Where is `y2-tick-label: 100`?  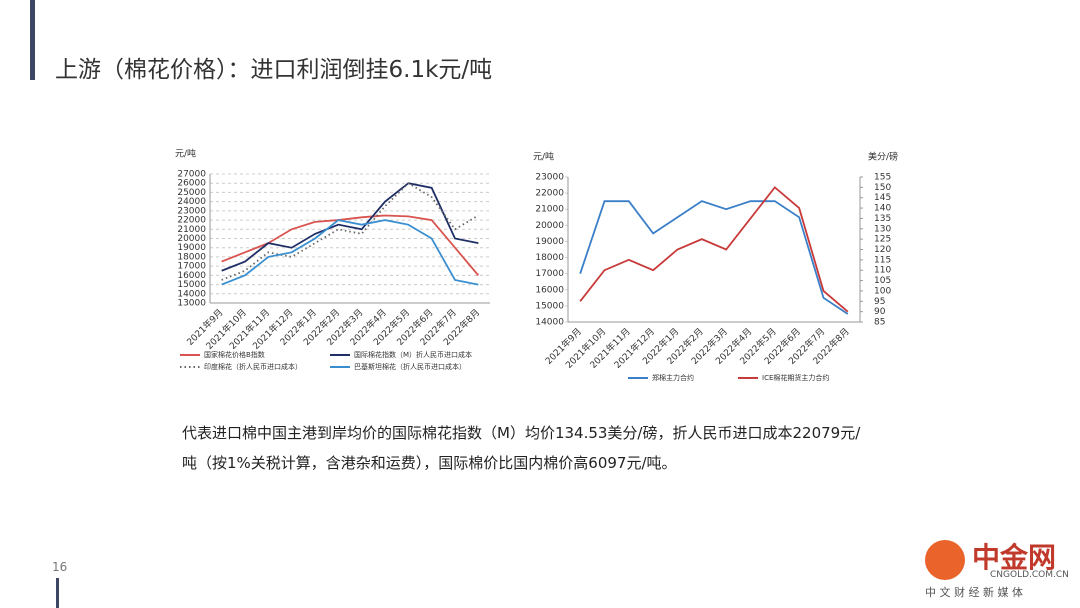
y2-tick-label: 100 is located at coordinates (882, 291).